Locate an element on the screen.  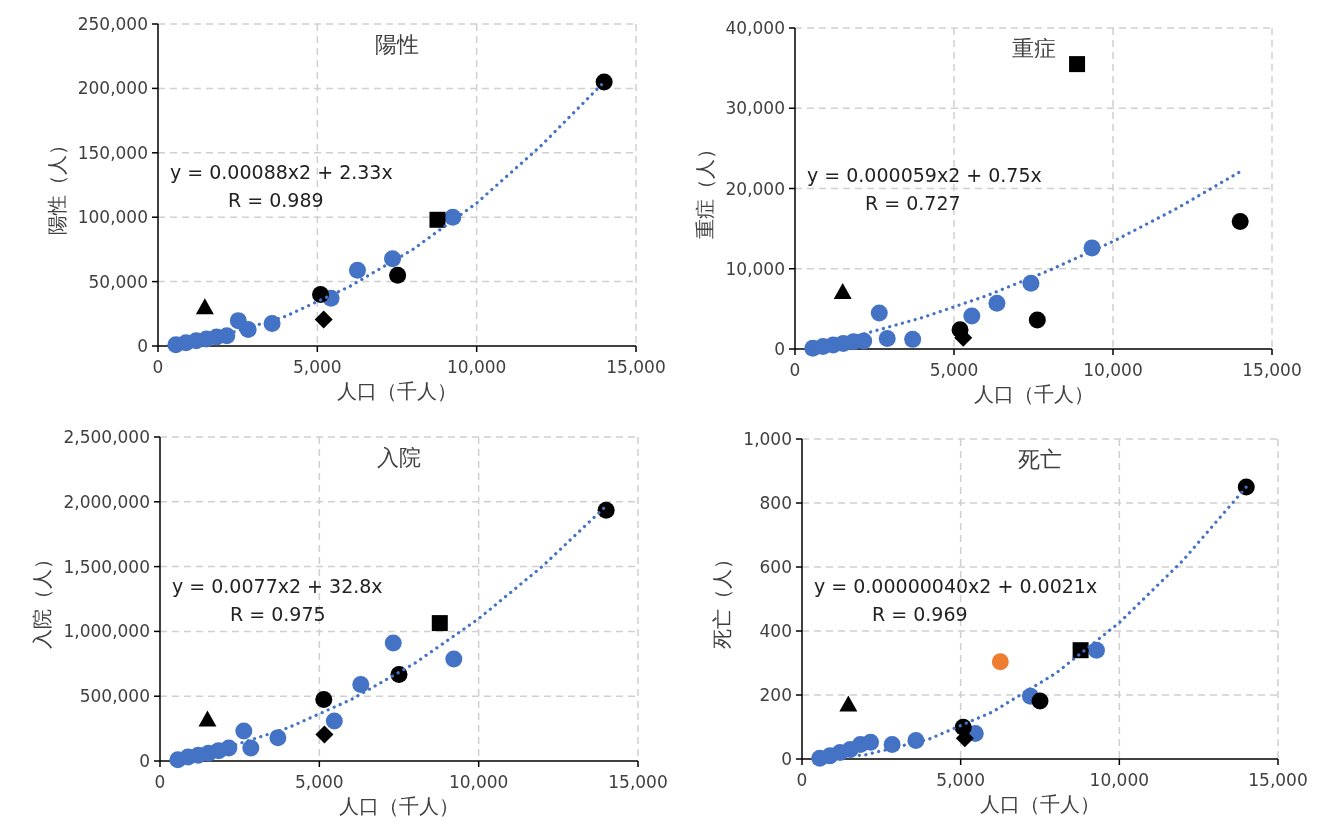
y-axis-title: 死亡（人） is located at coordinates (722, 599).